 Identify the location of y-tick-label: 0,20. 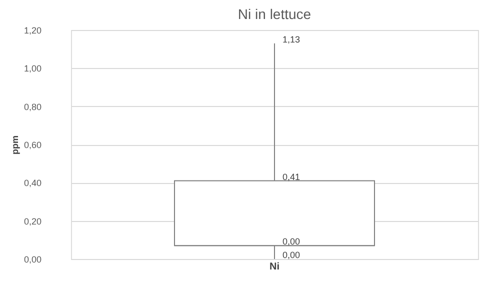
(33, 221).